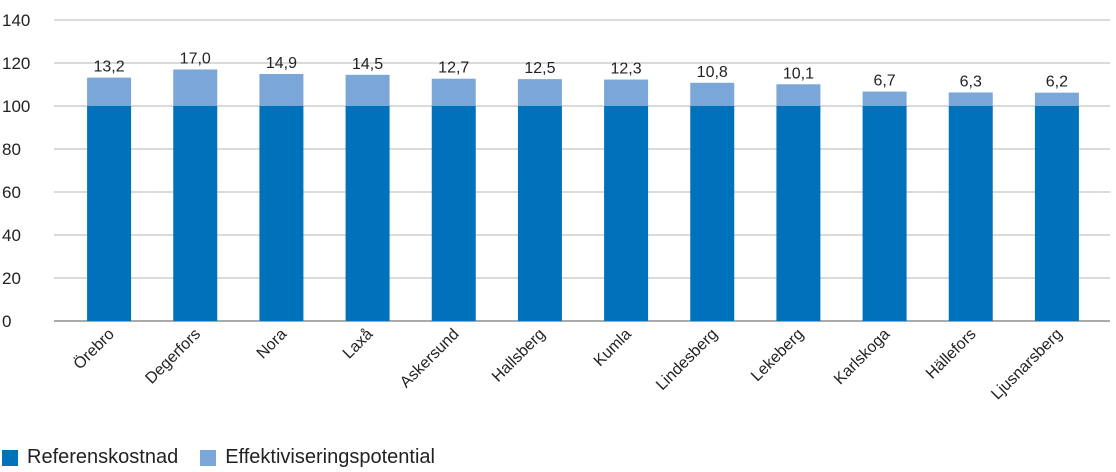 This screenshot has width=1116, height=472. I want to click on legend-item-effektiviseringspotential: Effektiviseringspotential, so click(317, 457).